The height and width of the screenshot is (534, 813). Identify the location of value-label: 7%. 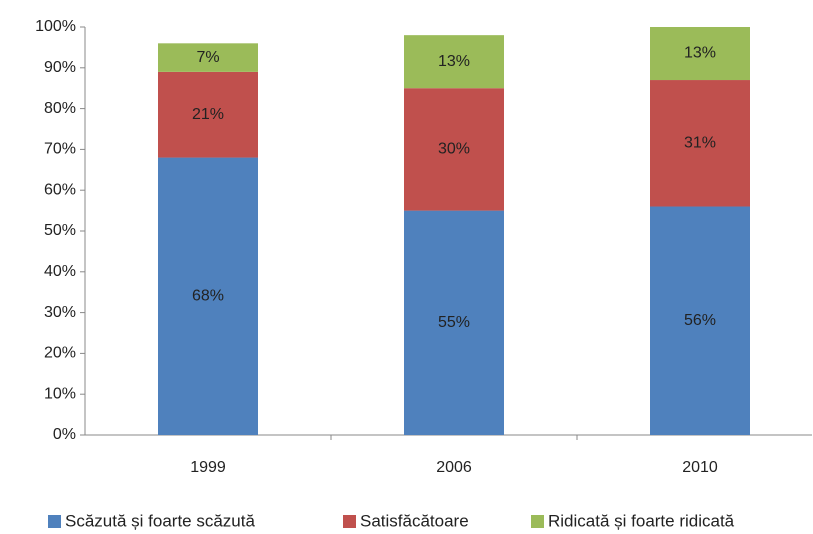
(207, 57).